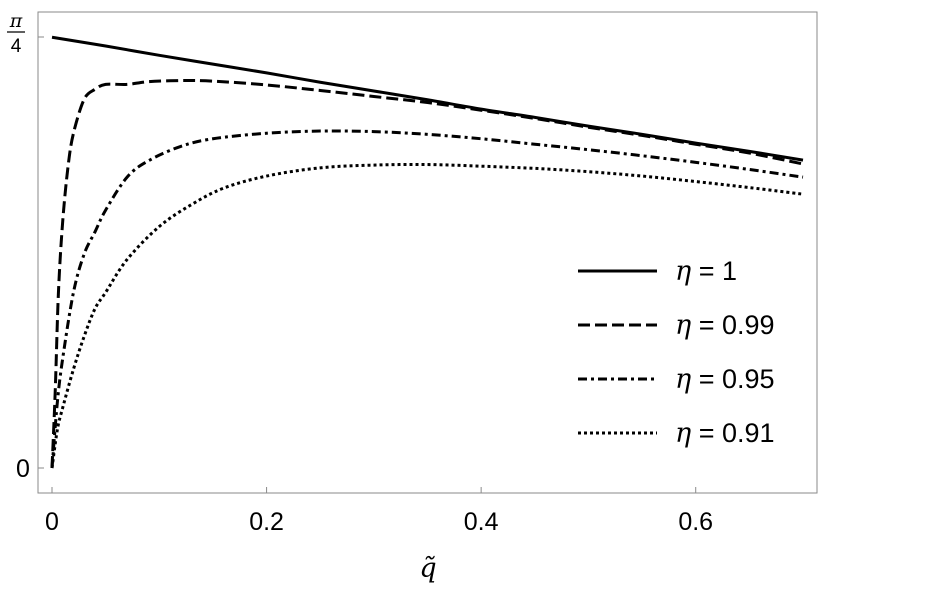 The image size is (928, 592). Describe the element at coordinates (732, 433) in the screenshot. I see `legend-value: = 0.91` at that location.